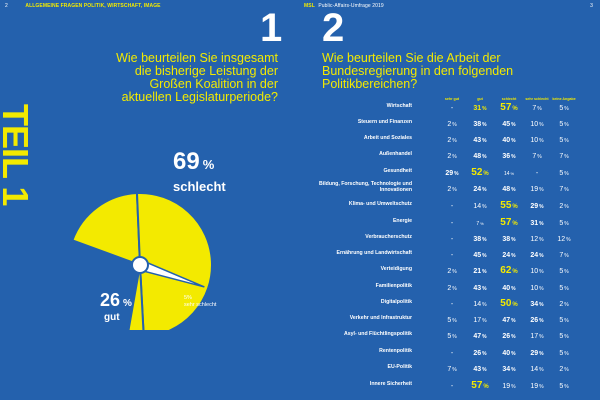  What do you see at coordinates (509, 204) in the screenshot?
I see `table-cell: 55%` at bounding box center [509, 204].